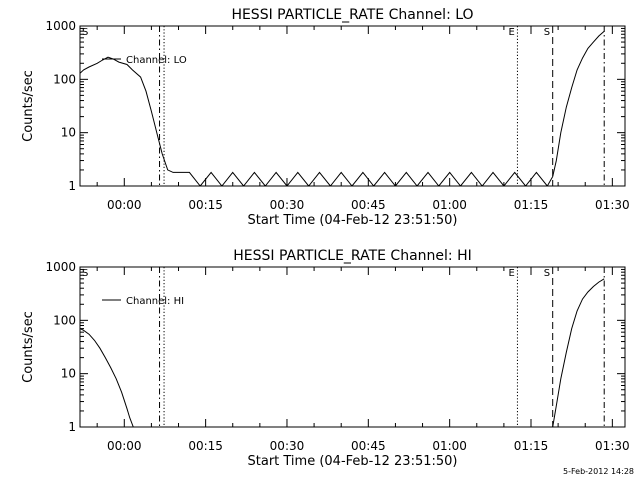  I want to click on legend-label: Channel: HI, so click(155, 301).